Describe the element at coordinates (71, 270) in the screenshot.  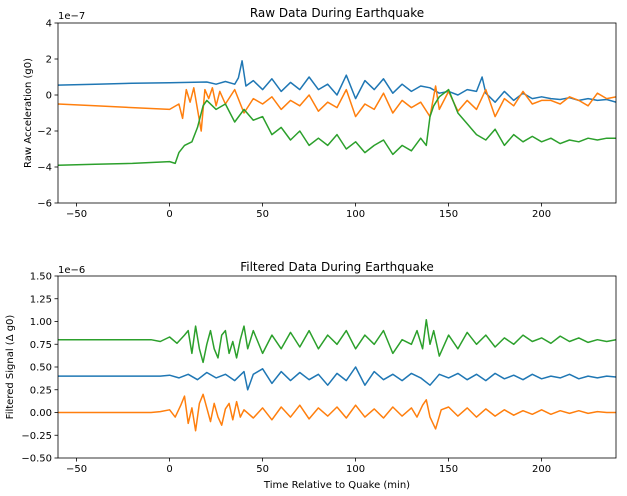
I see `y-axis-offset-text: 1e−6` at that location.